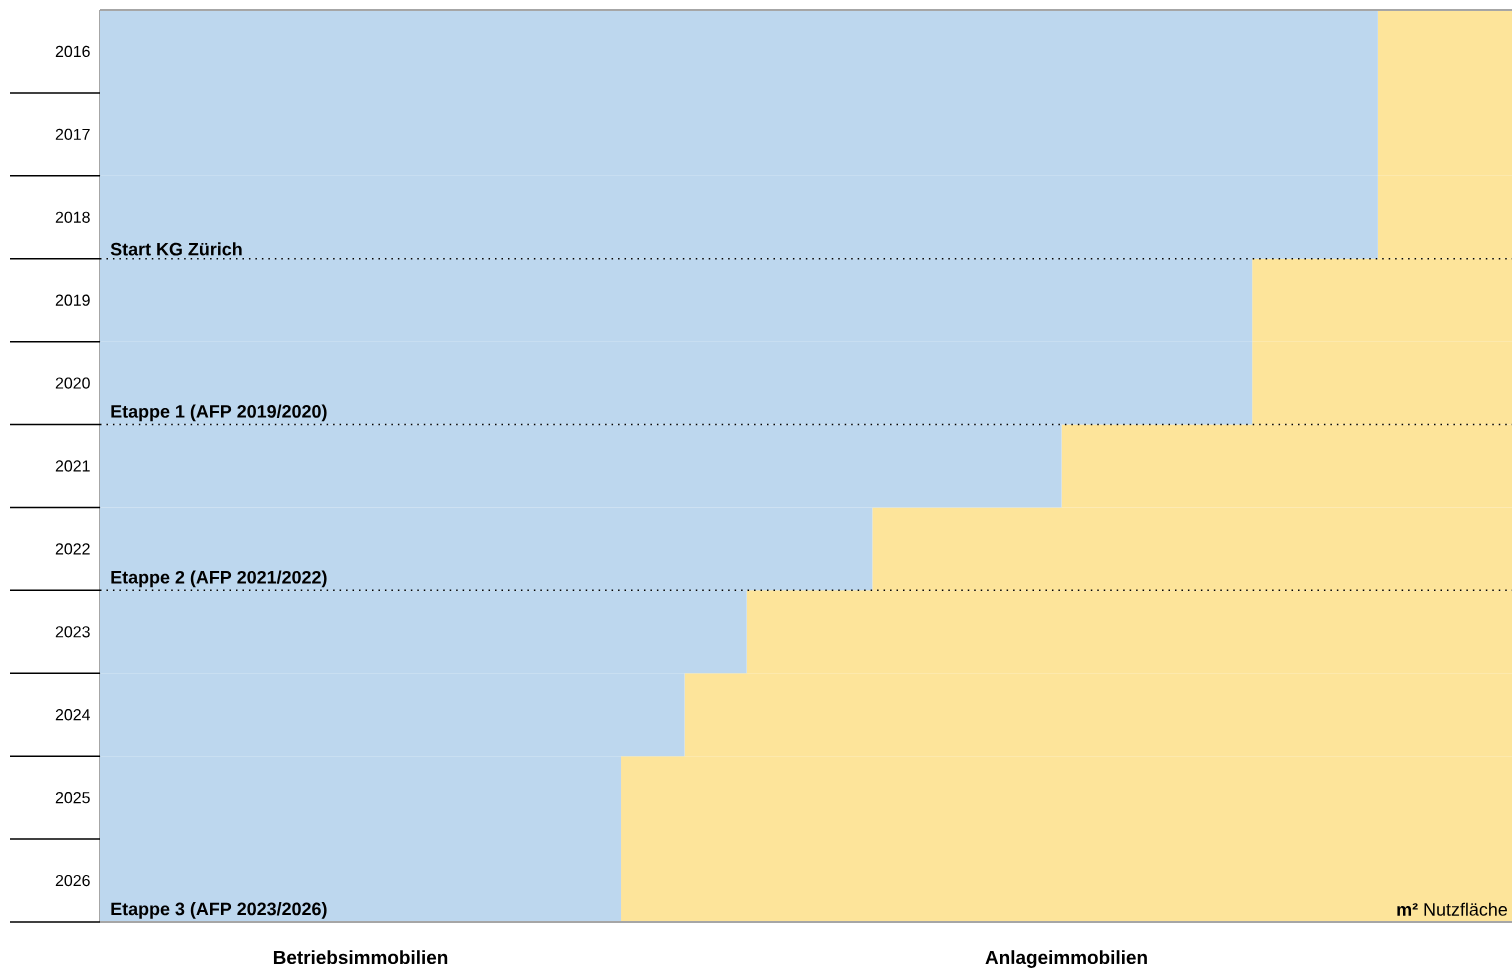 The width and height of the screenshot is (1512, 979). Describe the element at coordinates (72, 217) in the screenshot. I see `y-tick-label: 2018` at that location.